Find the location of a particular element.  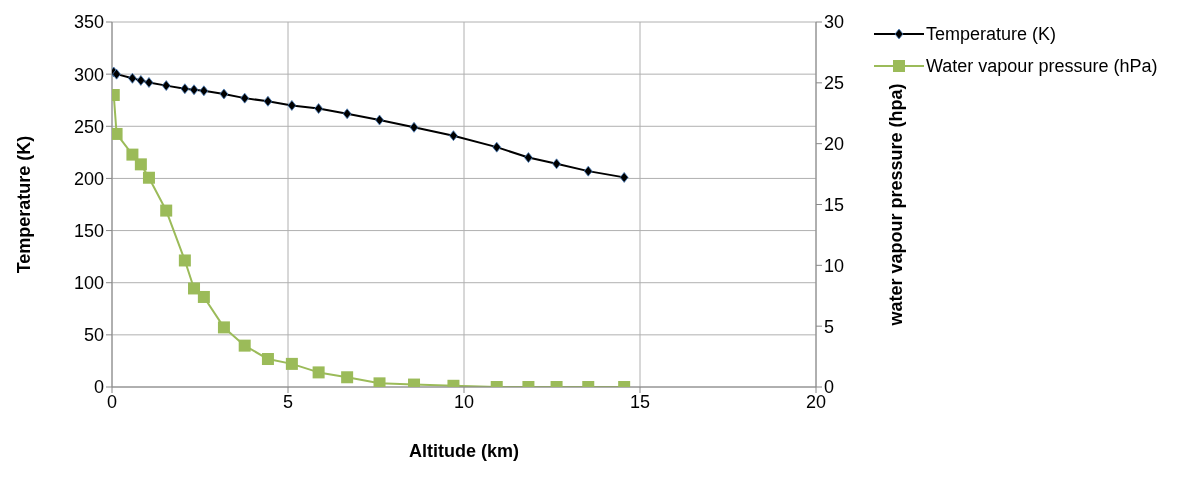

y-tick-label: 100 is located at coordinates (88, 283).